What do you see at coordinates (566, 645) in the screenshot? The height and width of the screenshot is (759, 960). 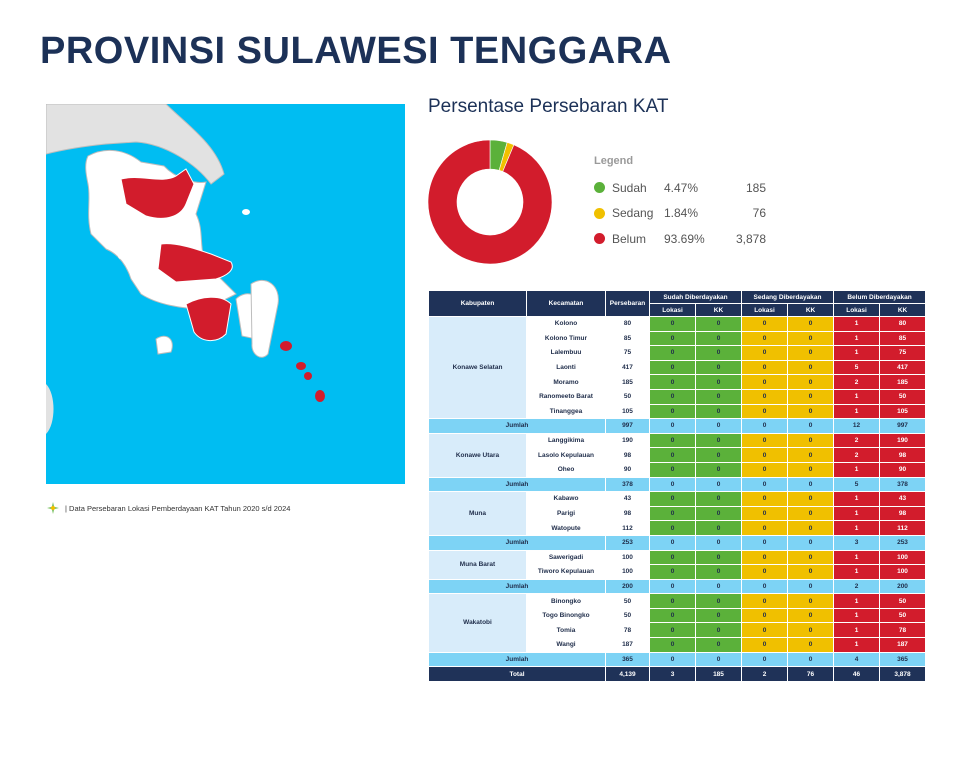 I see `kecamatan-cell: Wangi` at bounding box center [566, 645].